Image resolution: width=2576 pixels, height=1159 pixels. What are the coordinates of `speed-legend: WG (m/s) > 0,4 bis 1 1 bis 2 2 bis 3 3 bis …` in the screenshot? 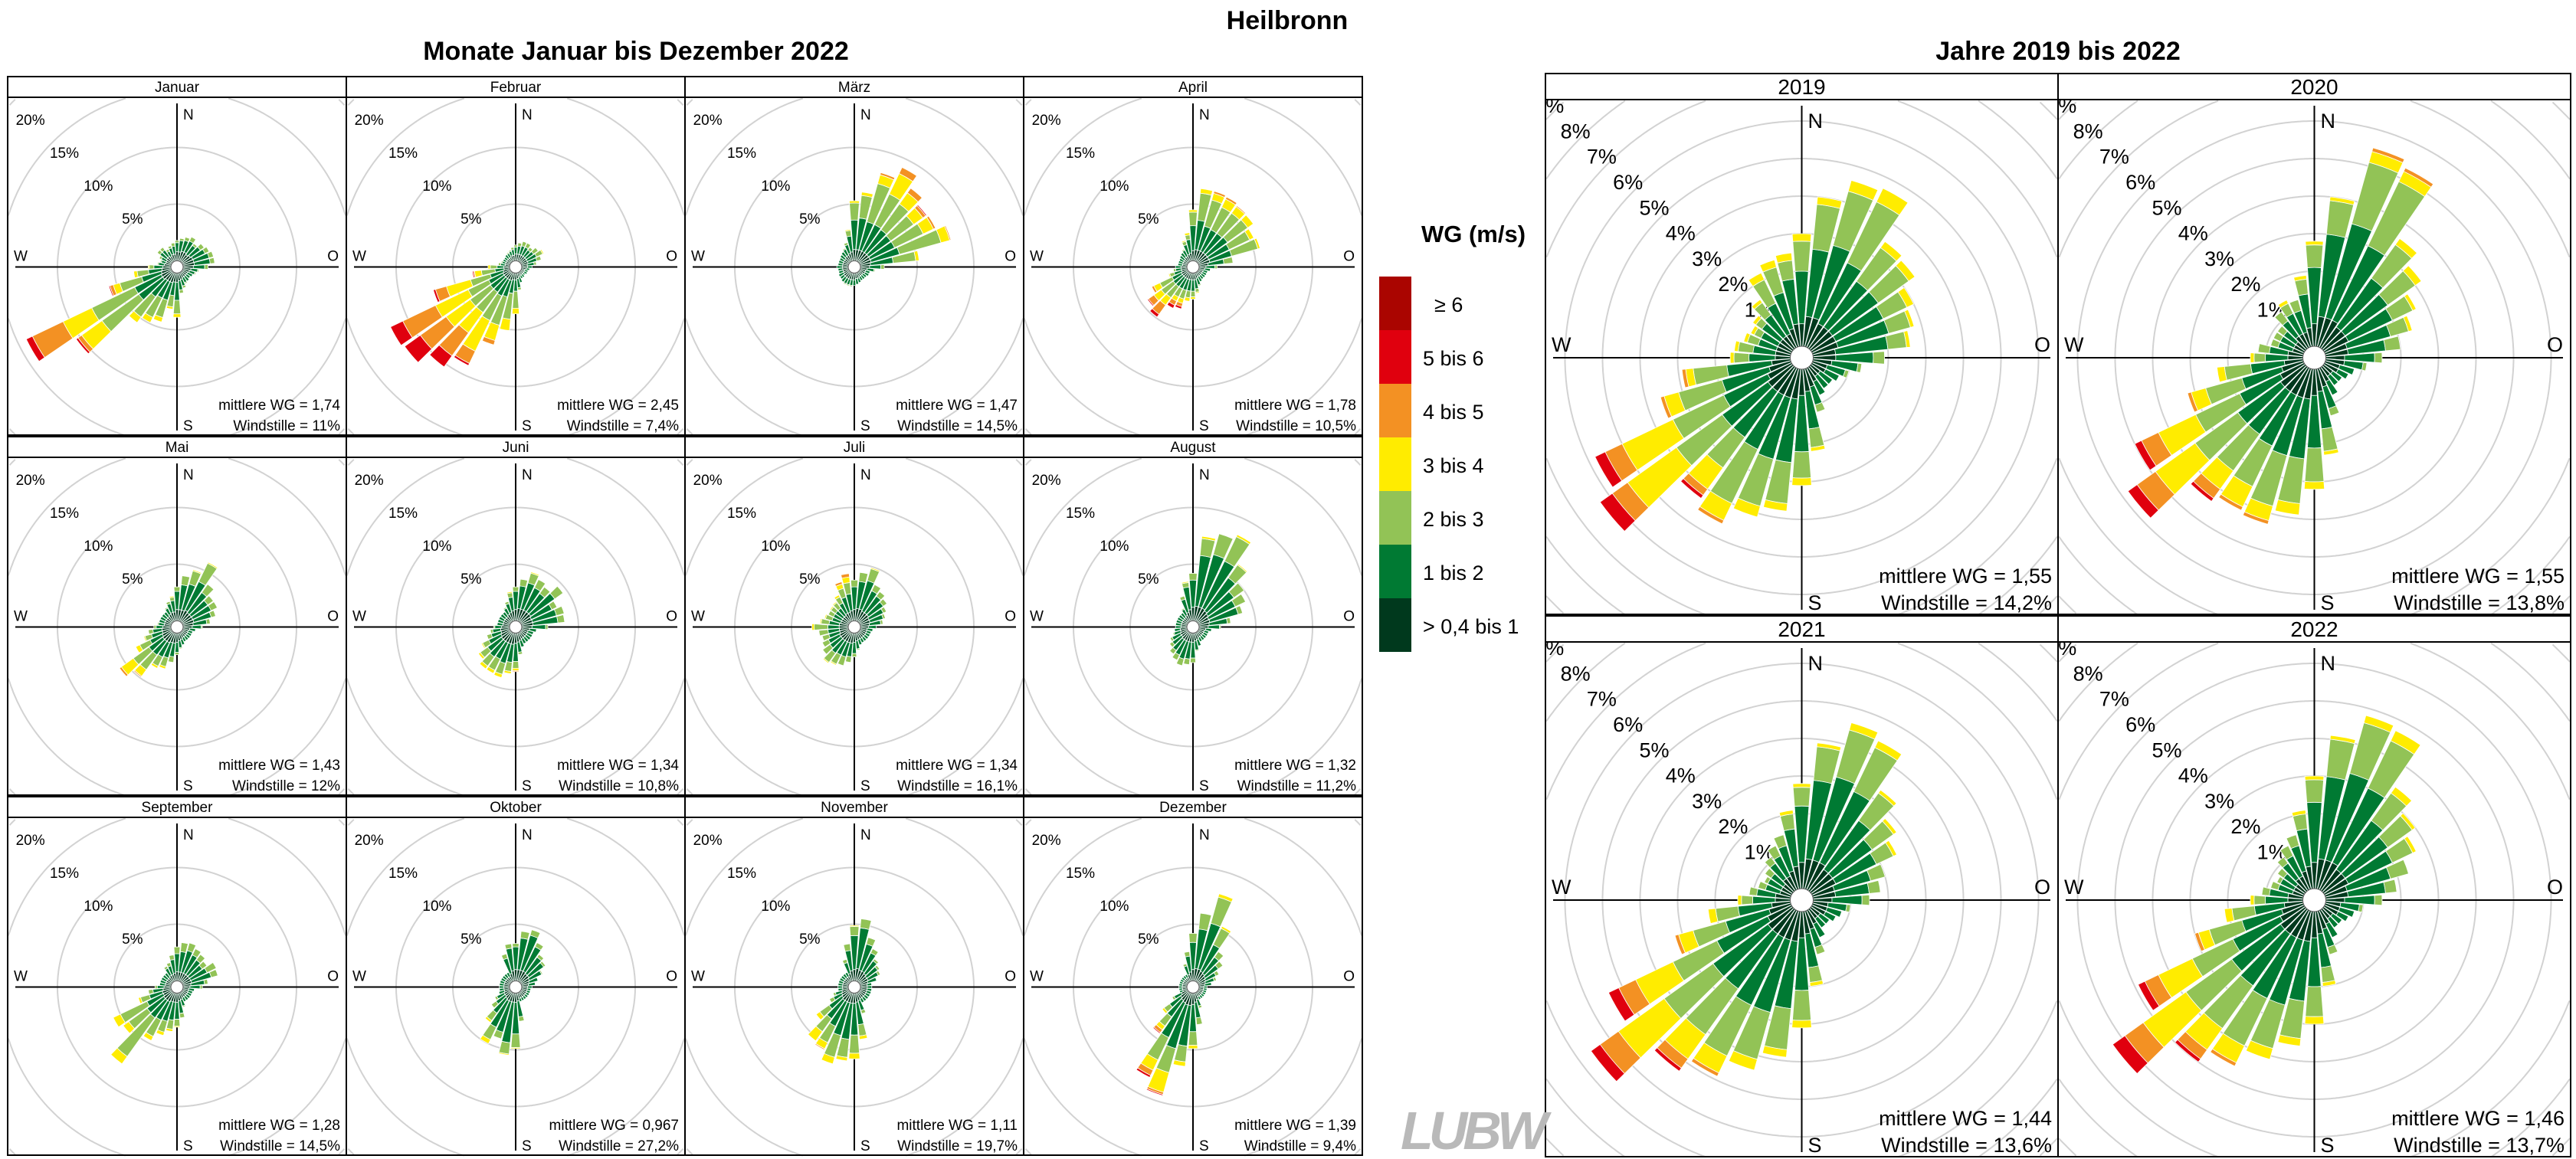 It's located at (1453, 436).